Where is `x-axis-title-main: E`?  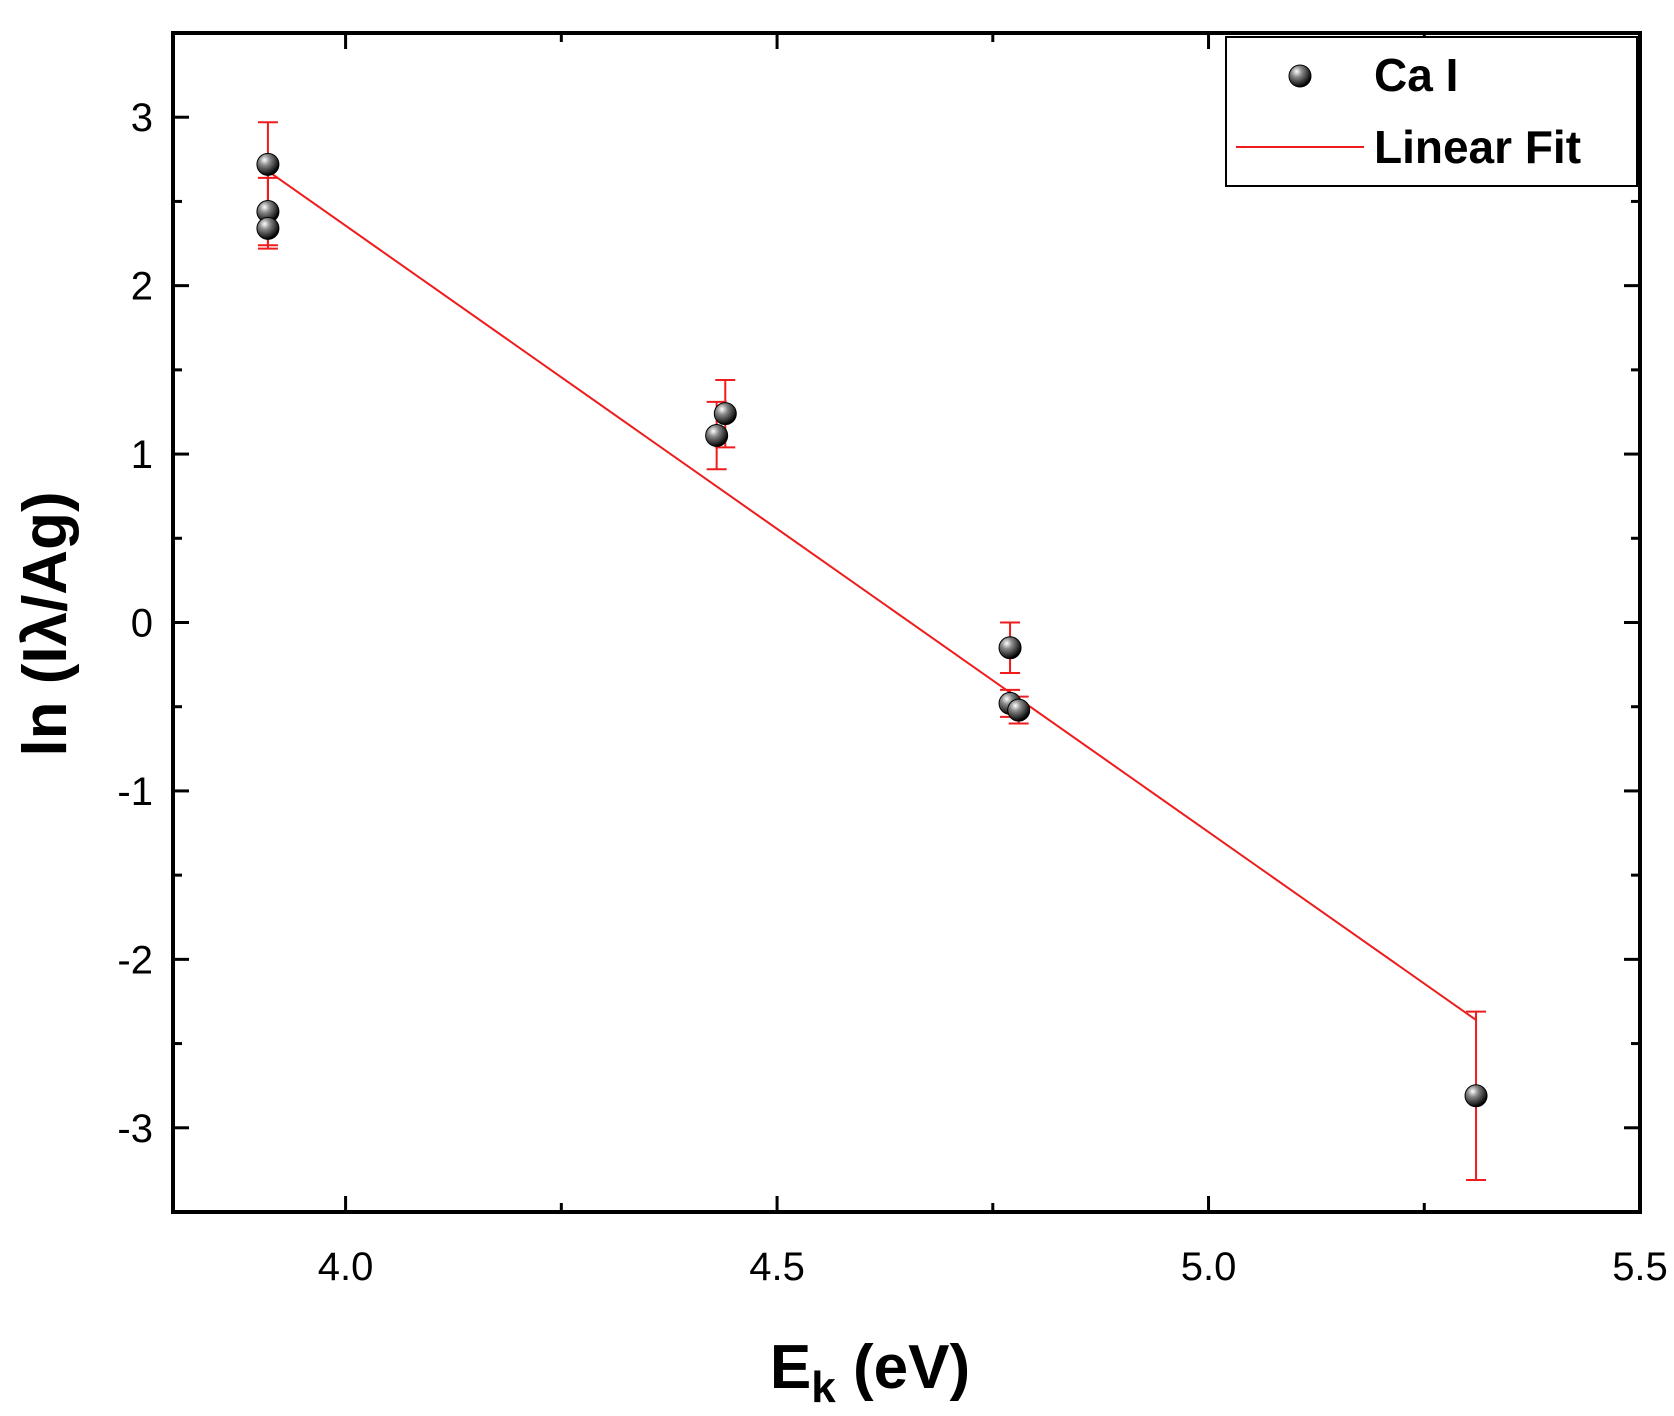 x-axis-title-main: E is located at coordinates (790, 1367).